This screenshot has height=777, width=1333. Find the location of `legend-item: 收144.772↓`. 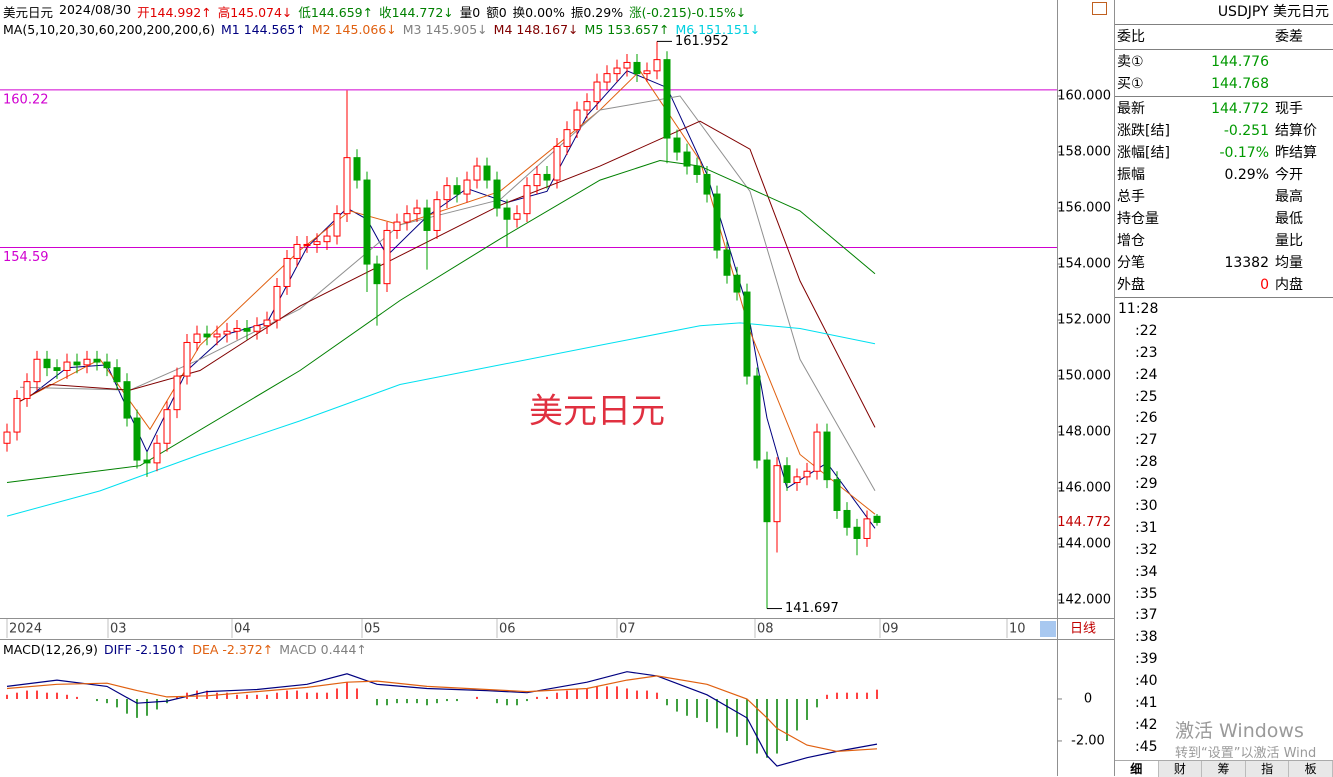

legend-item: 收144.772↓ is located at coordinates (416, 12).